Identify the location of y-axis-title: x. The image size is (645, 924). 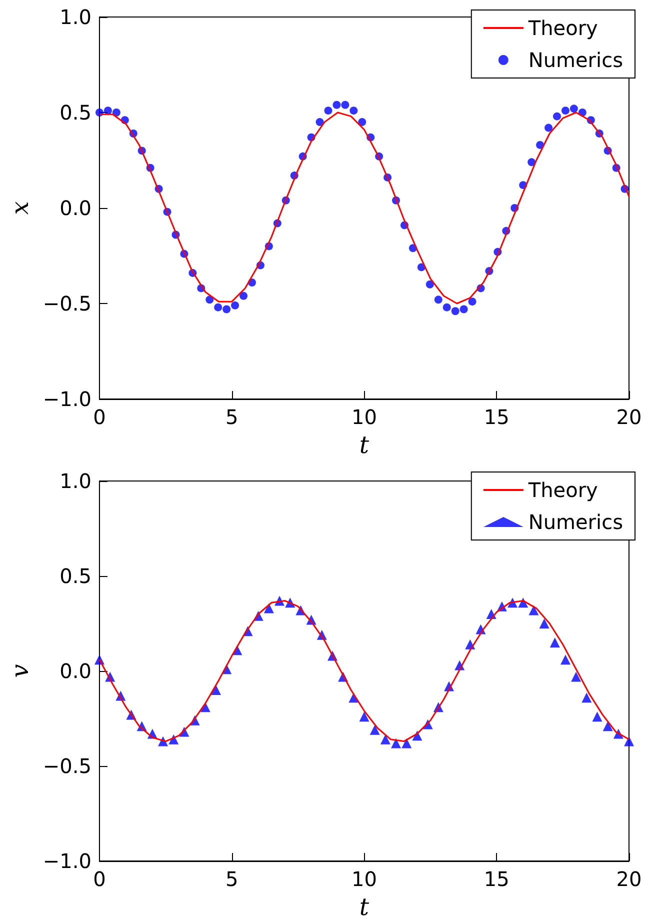
(20, 207).